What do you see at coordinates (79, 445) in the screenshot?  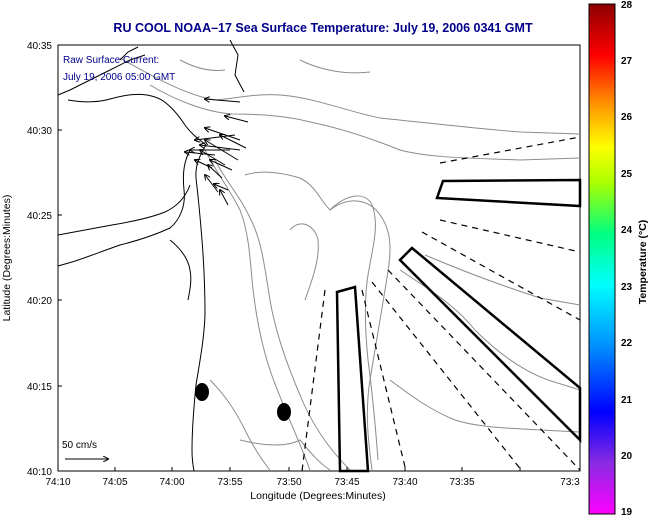 I see `scale-label: 50 cm/s` at bounding box center [79, 445].